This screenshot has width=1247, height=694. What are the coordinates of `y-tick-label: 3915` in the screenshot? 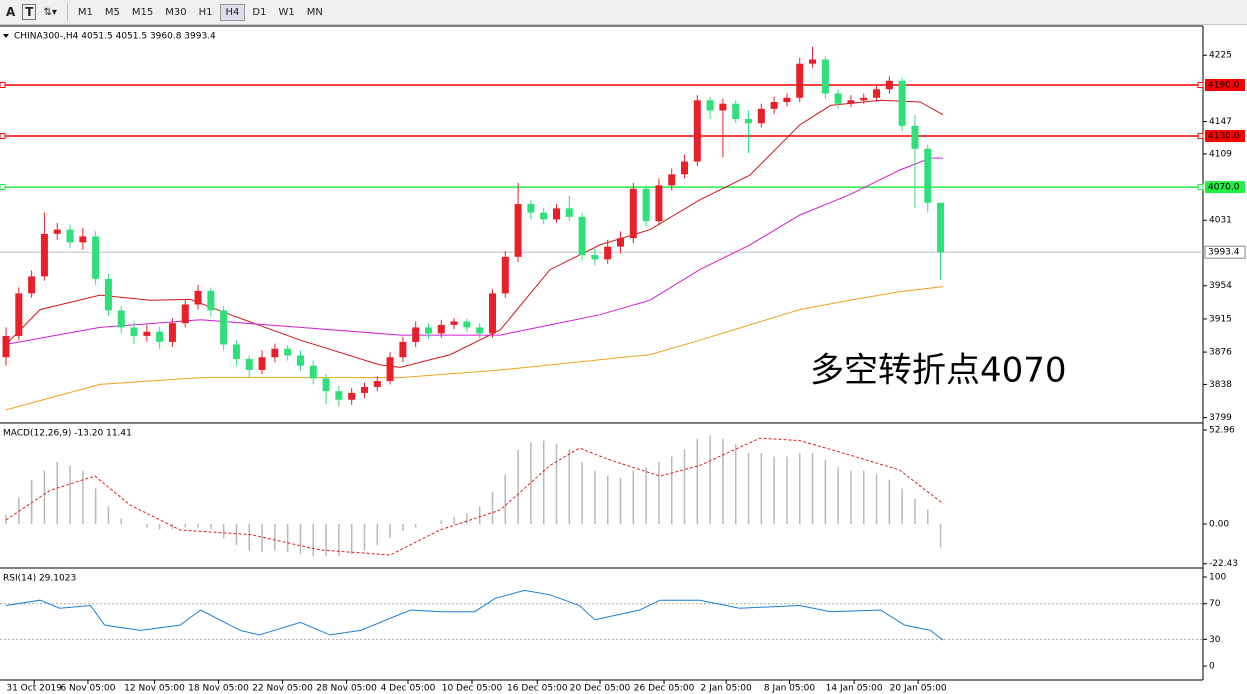 It's located at (1220, 319).